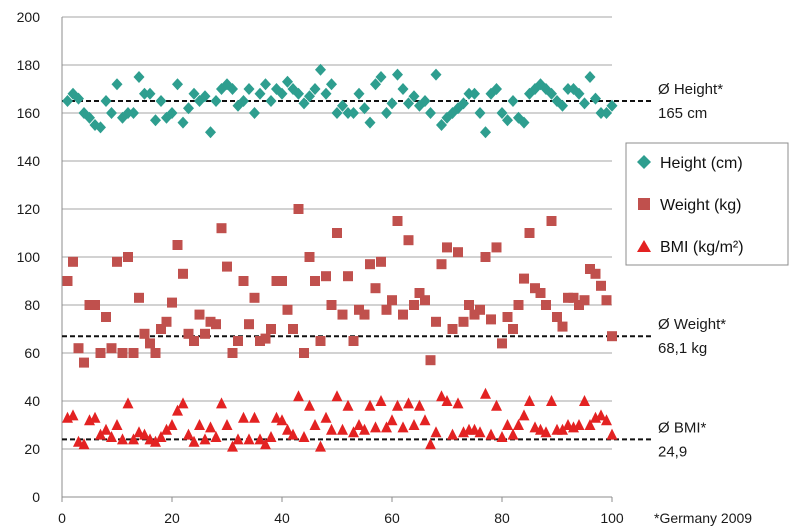 This screenshot has width=794, height=530. What do you see at coordinates (29, 209) in the screenshot?
I see `y-tick-label: 120` at bounding box center [29, 209].